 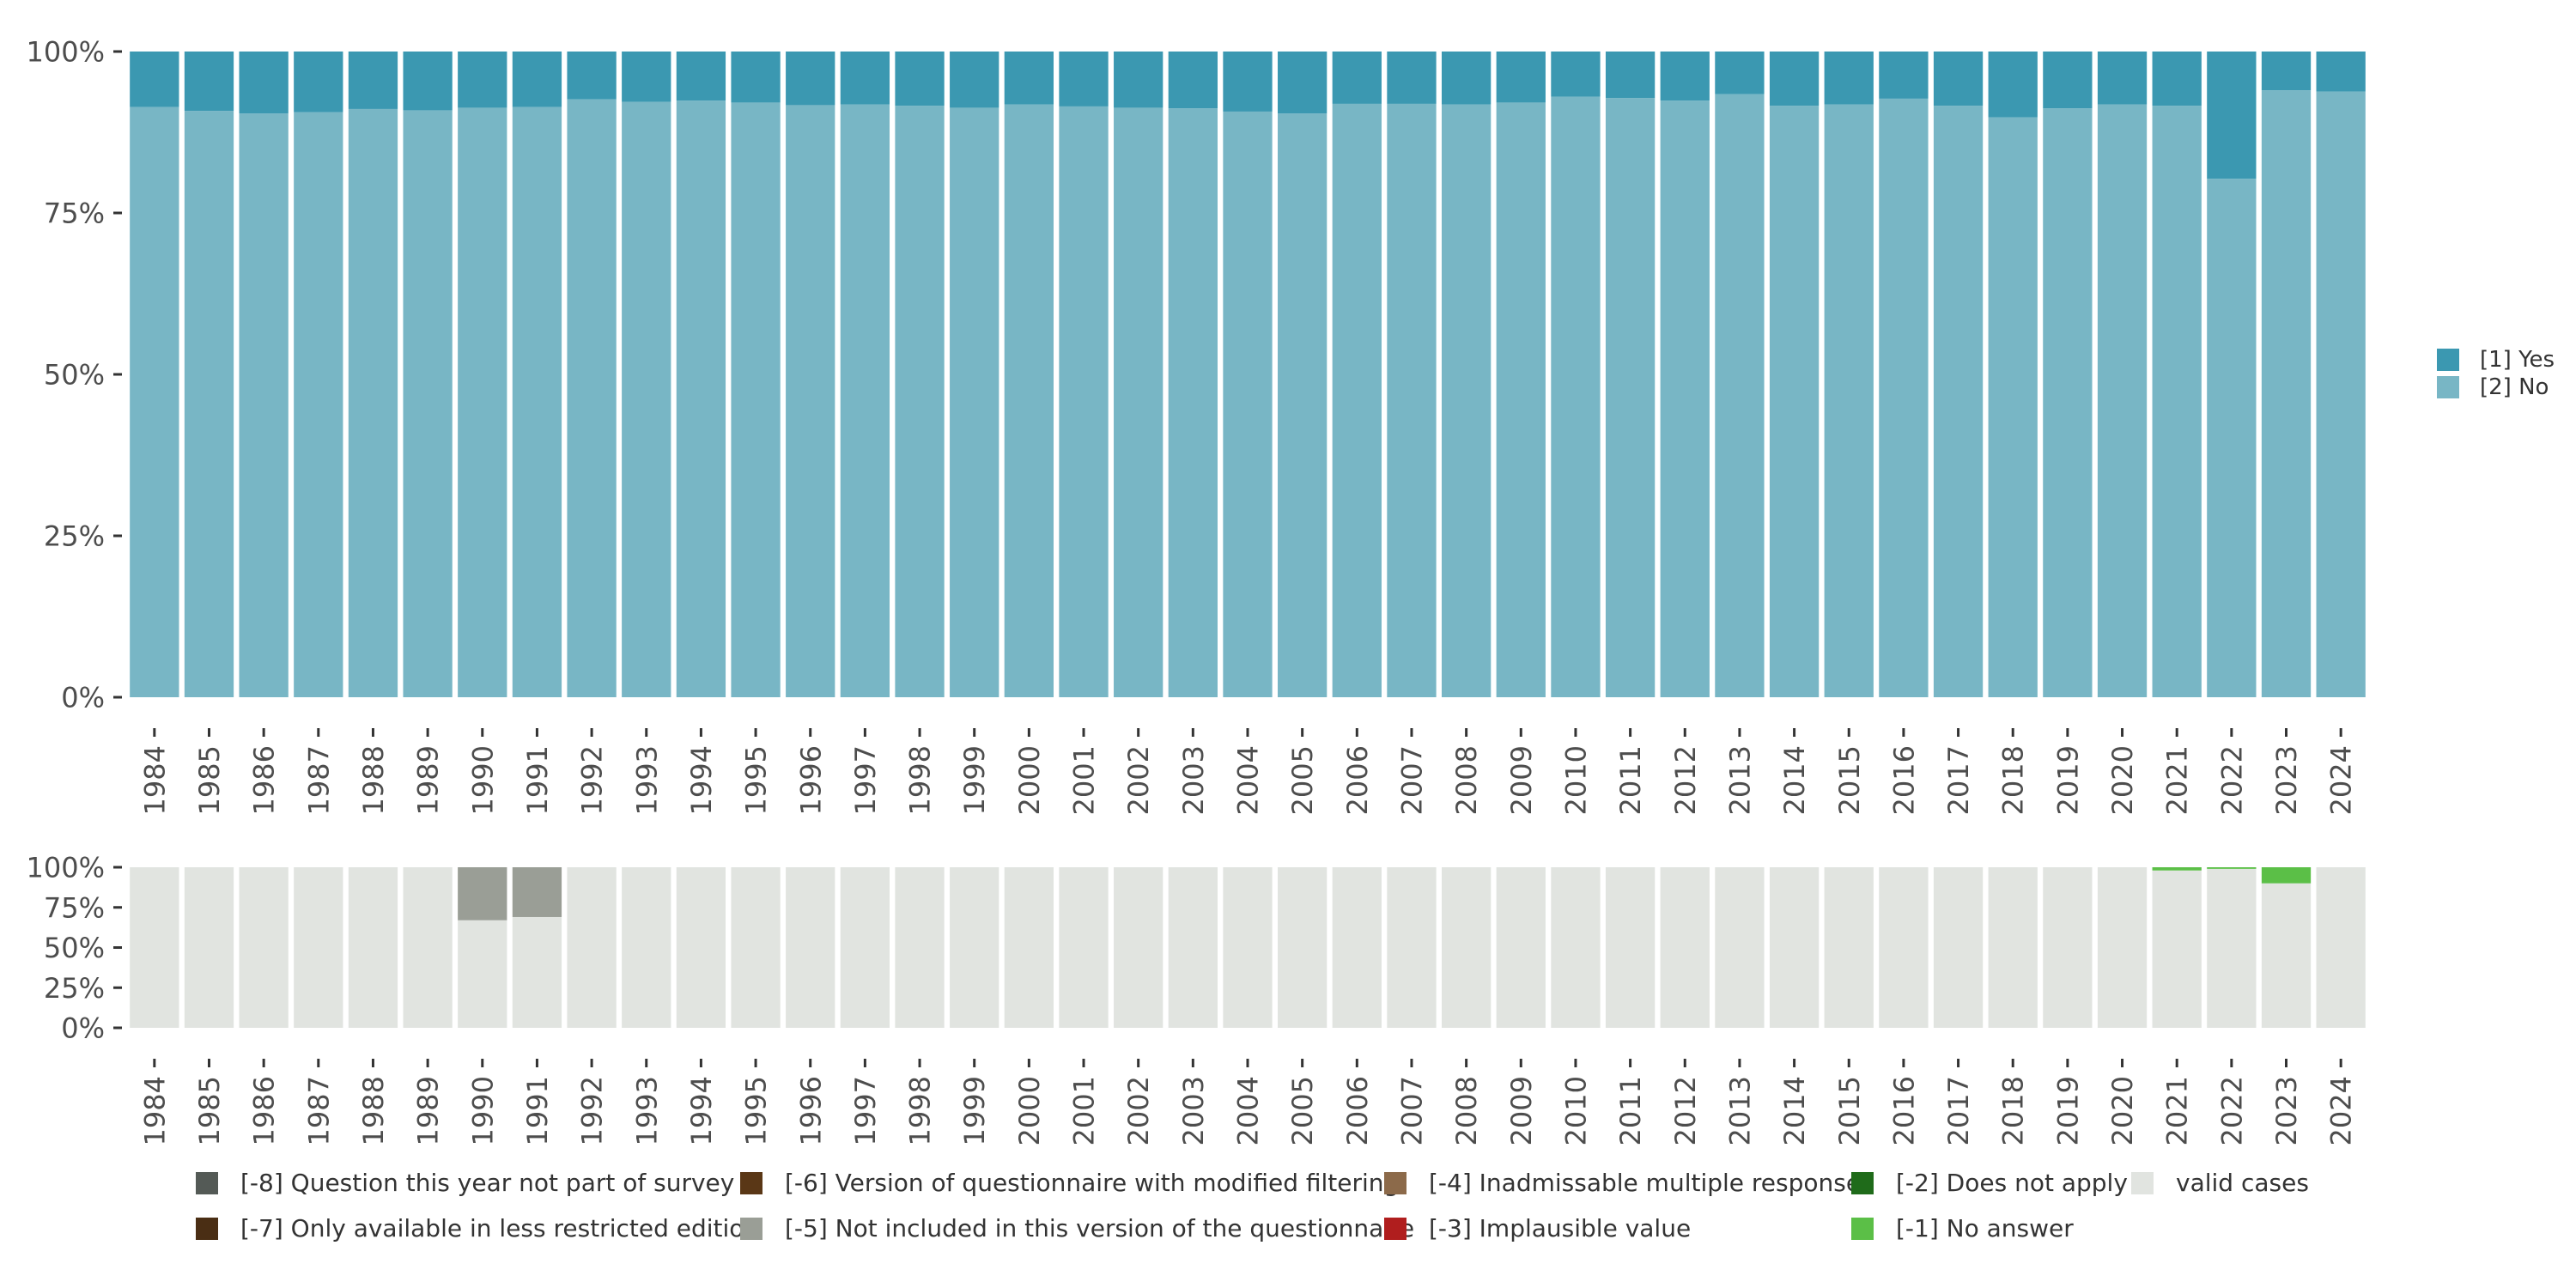 What do you see at coordinates (537, 401) in the screenshot?
I see `bar-0-1991-s0` at bounding box center [537, 401].